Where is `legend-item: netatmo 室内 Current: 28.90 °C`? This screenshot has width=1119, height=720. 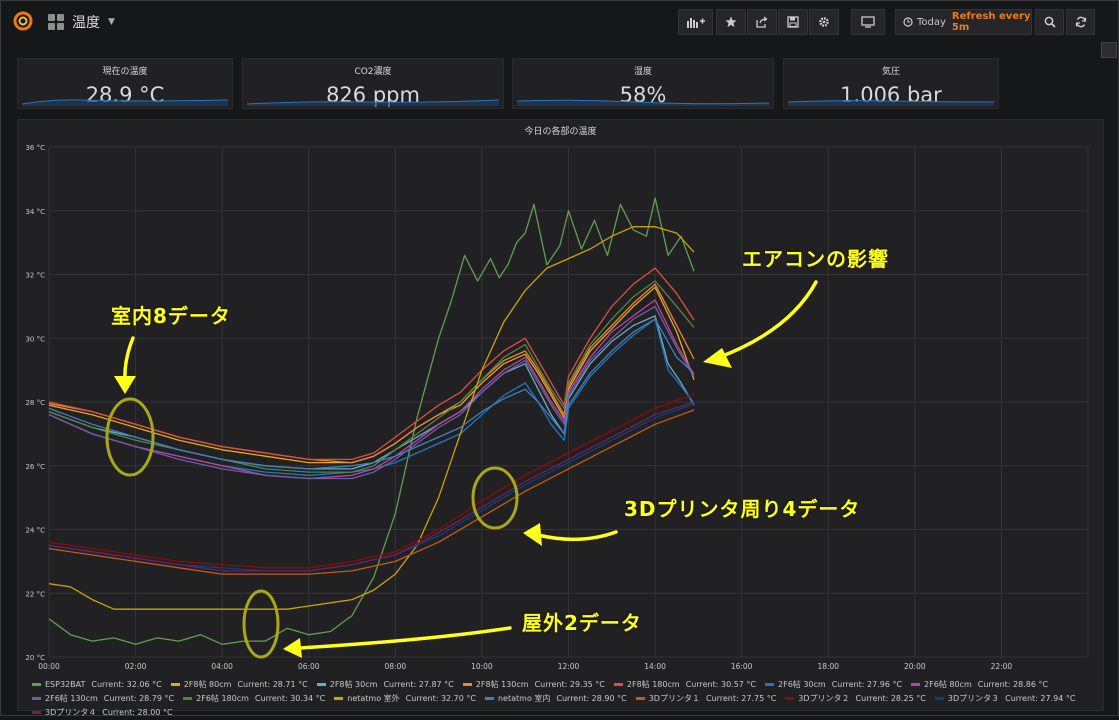 legend-item: netatmo 室内 Current: 28.90 °C is located at coordinates (555, 699).